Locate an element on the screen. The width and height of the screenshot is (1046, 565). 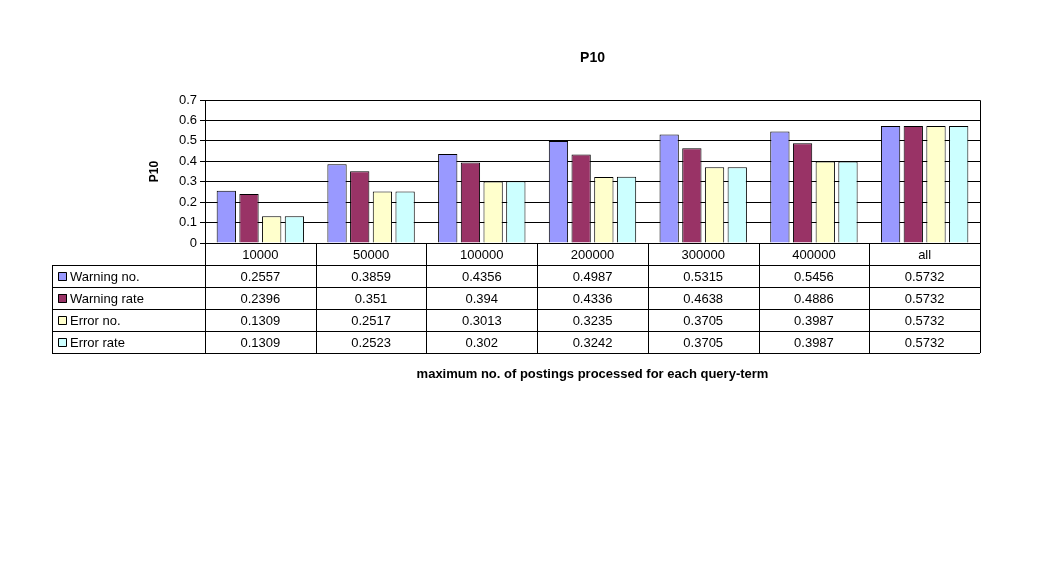
x-tick-label: 200000 is located at coordinates (592, 254).